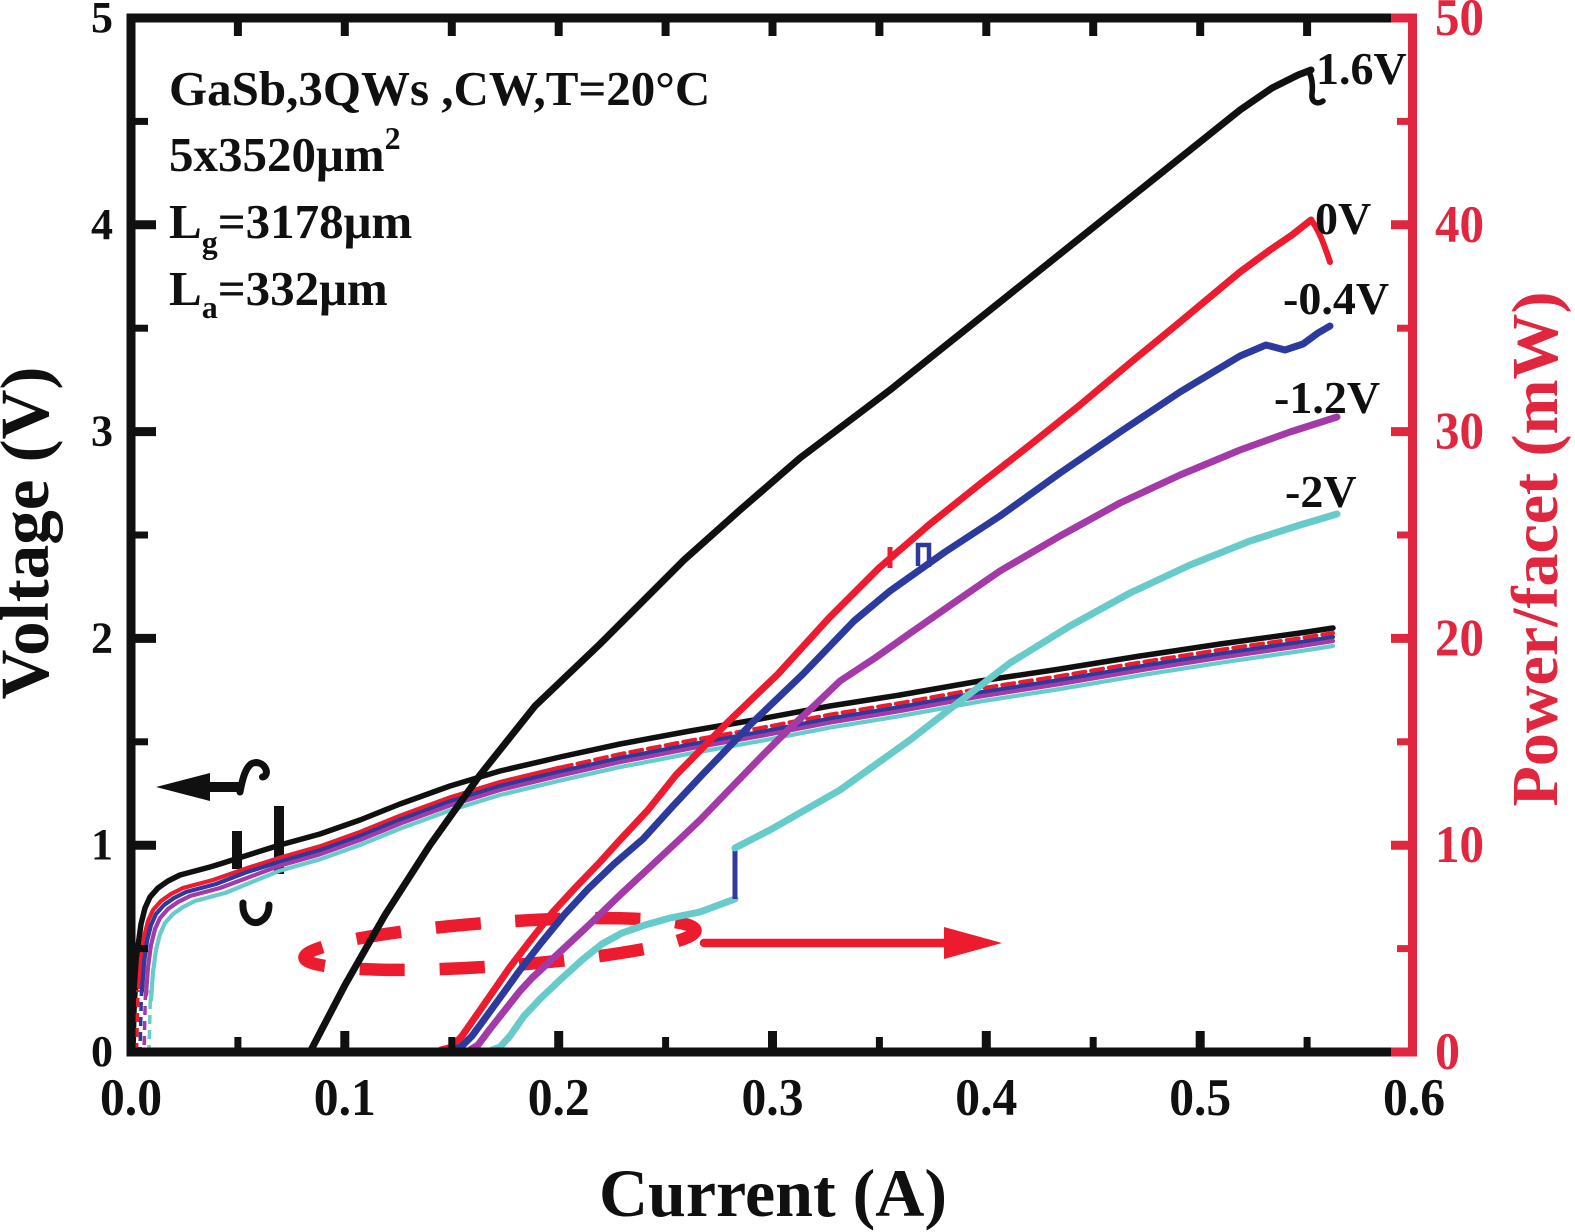 This screenshot has width=1575, height=1232. What do you see at coordinates (31, 533) in the screenshot?
I see `svg-text: Voltage (V)` at bounding box center [31, 533].